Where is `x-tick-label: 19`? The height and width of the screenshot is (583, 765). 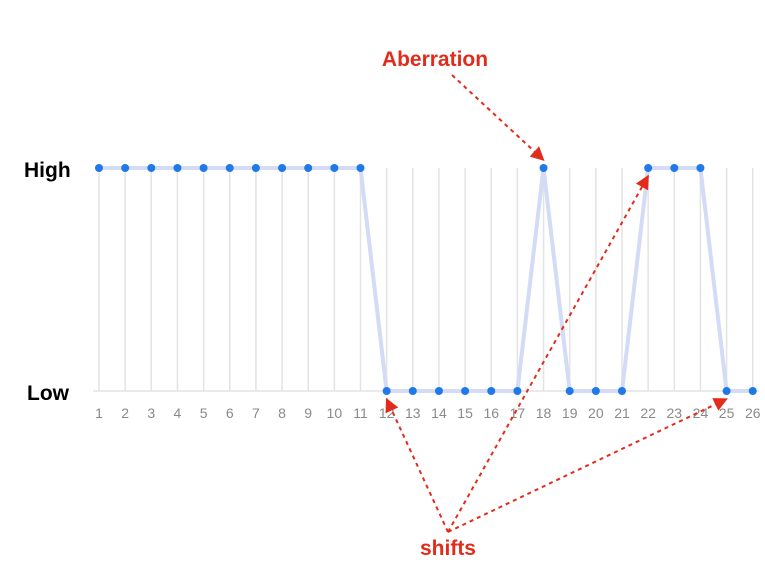 x-tick-label: 19 is located at coordinates (570, 413).